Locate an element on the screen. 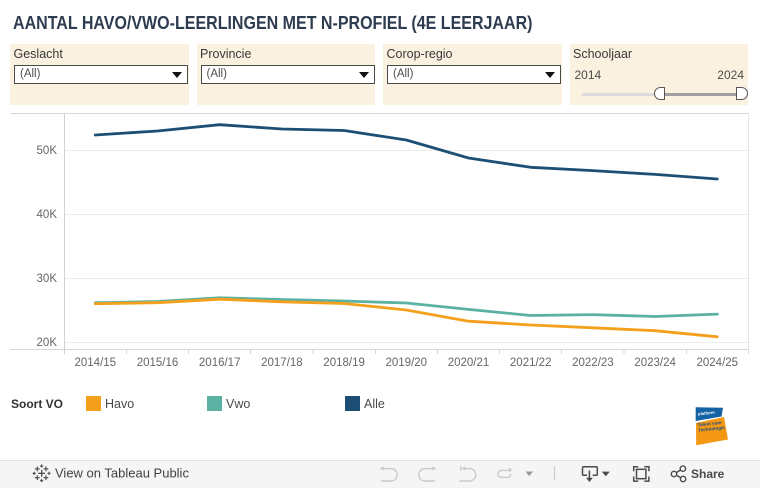  svg-text: platform is located at coordinates (706, 413).